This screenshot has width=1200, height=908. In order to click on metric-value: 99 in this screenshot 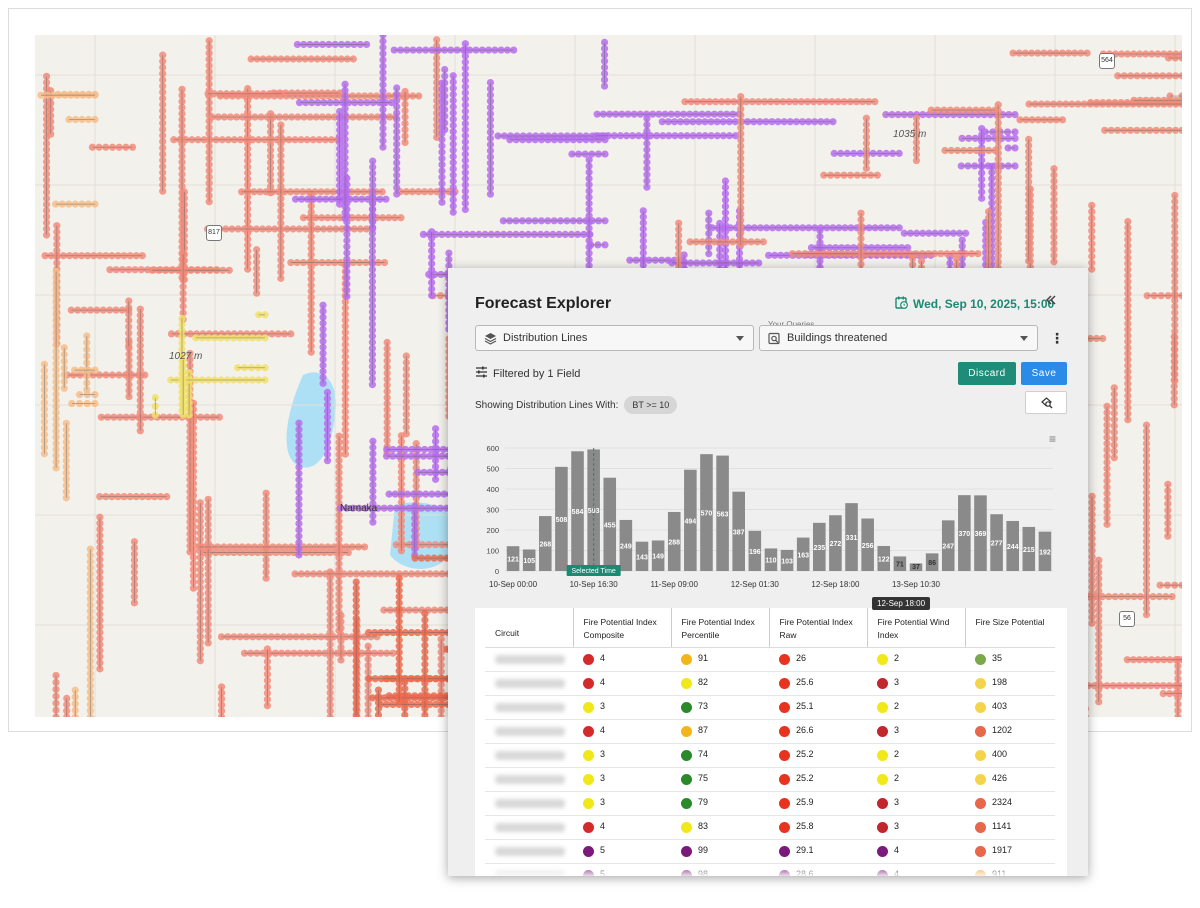, I will do `click(703, 850)`.